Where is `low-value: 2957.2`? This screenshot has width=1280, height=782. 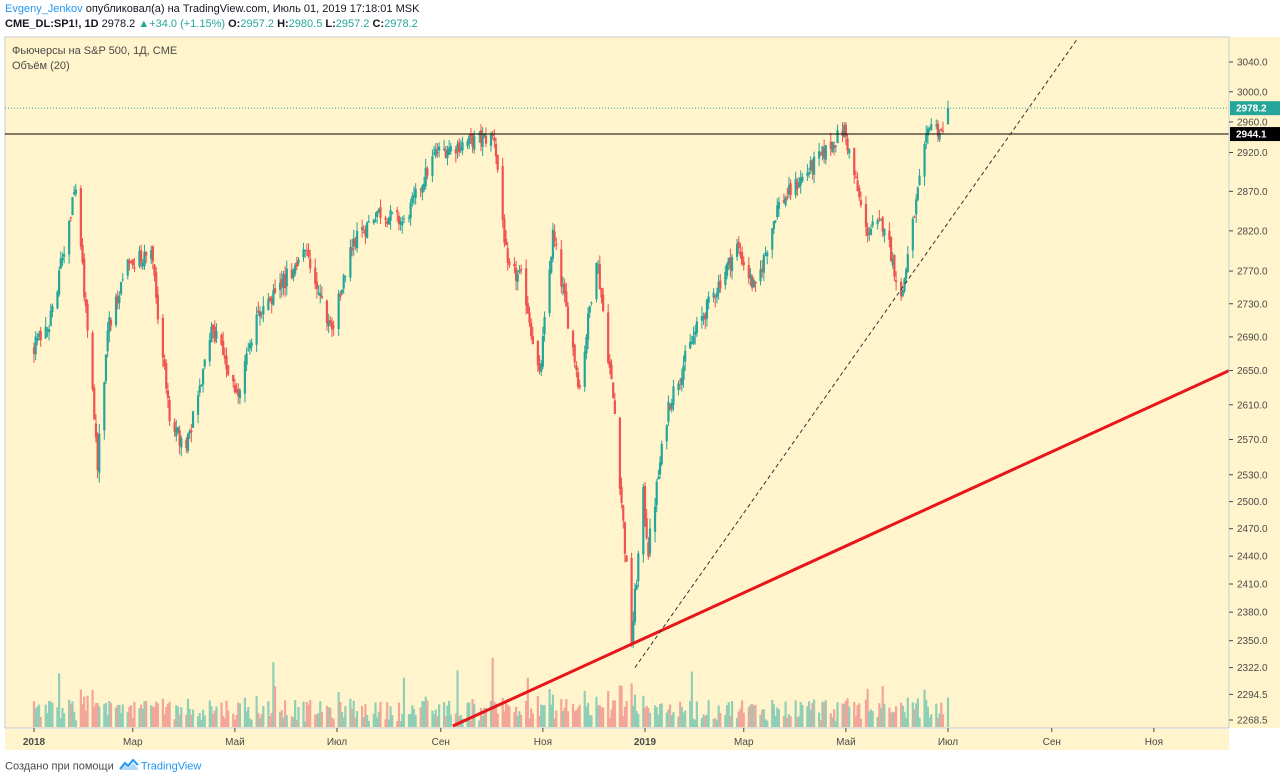 low-value: 2957.2 is located at coordinates (352, 24).